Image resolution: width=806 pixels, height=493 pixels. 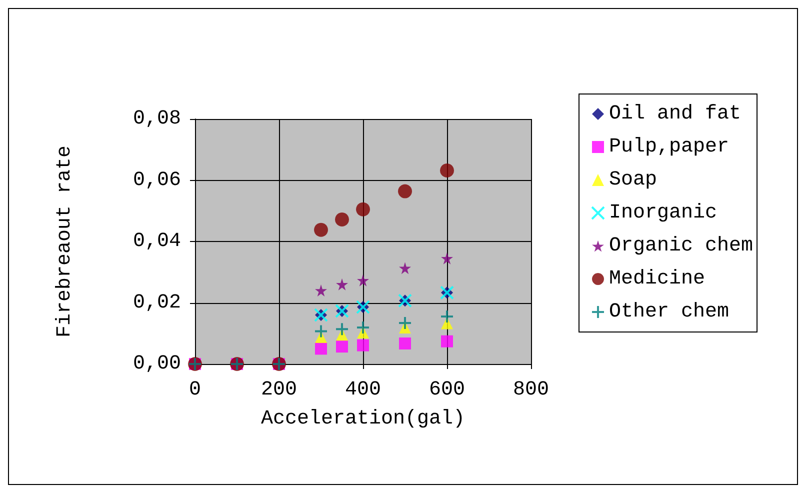 I want to click on legend-label: Oil and fat, so click(x=675, y=114).